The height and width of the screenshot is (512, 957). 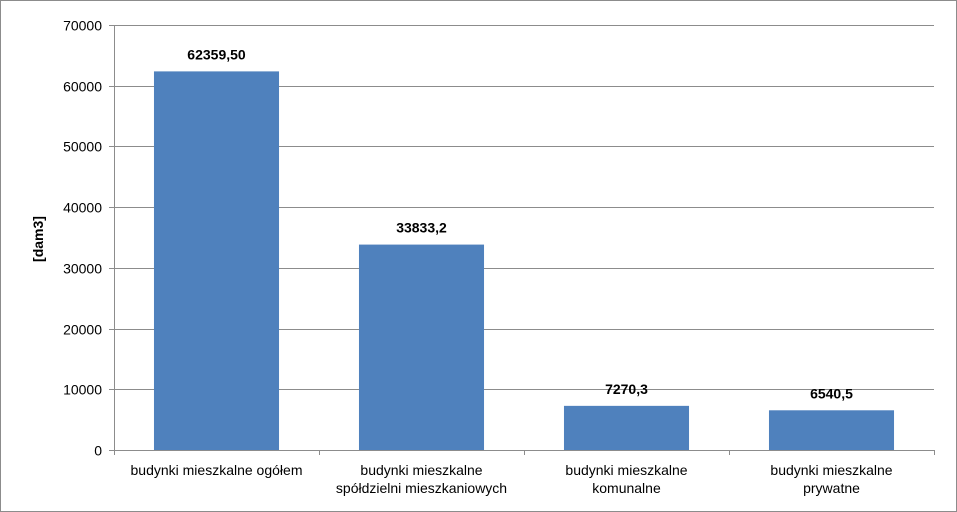 I want to click on y-tick-labels: 0 10000 20000 30000 40000 50000 60000 70000, so click(x=82, y=238).